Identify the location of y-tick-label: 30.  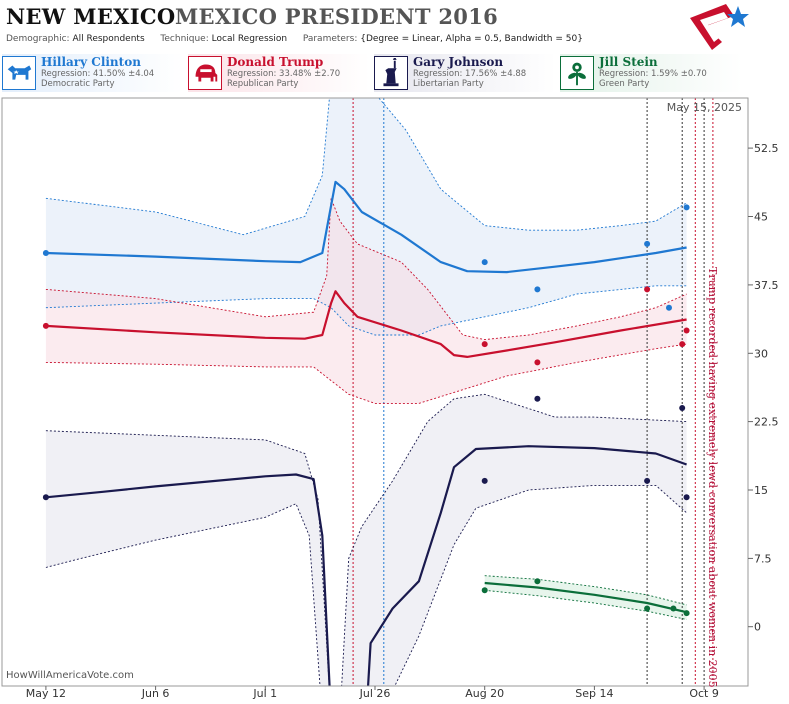
(761, 353).